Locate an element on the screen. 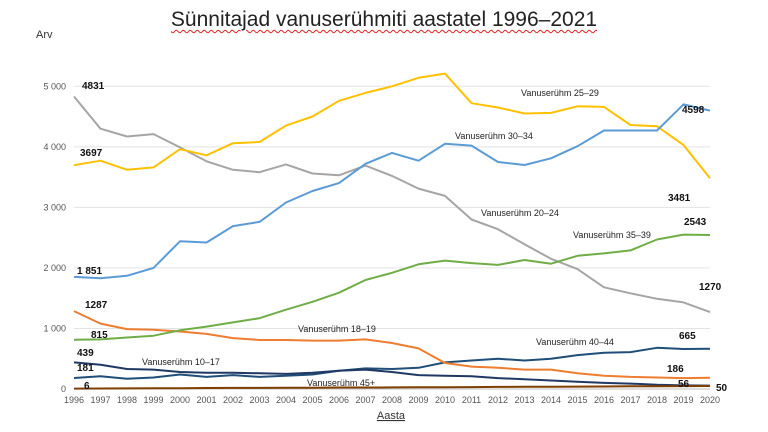 Image resolution: width=768 pixels, height=432 pixels. start-value-label: 6 is located at coordinates (87, 386).